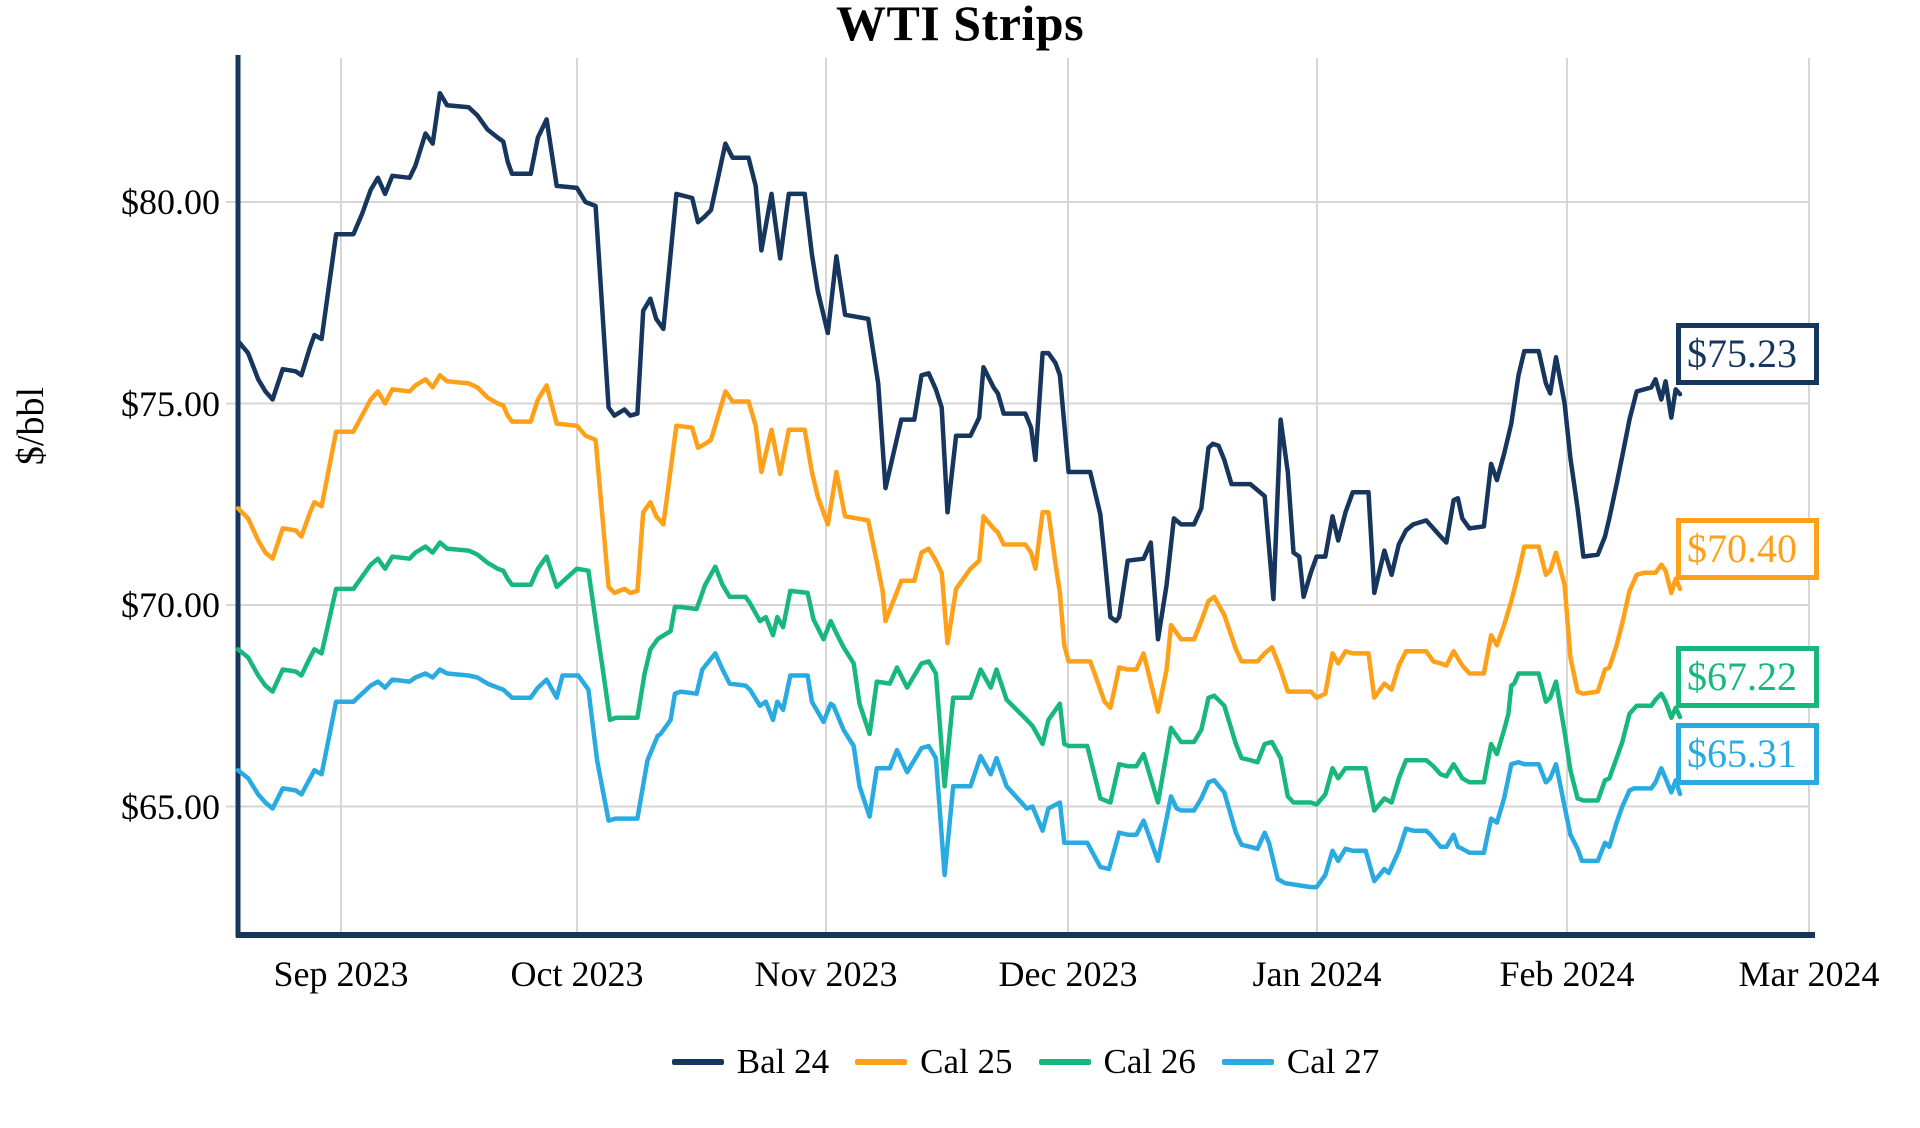  What do you see at coordinates (1247, 1062) in the screenshot?
I see `legend-swatch-cal27` at bounding box center [1247, 1062].